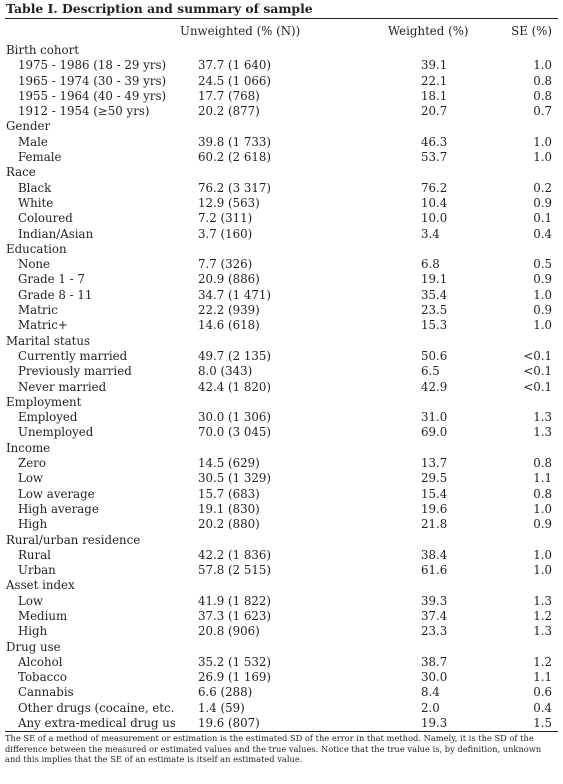 Image resolution: width=563 pixels, height=784 pixels. I want to click on unweighted-cell: 37.3 (1 623), so click(234, 615).